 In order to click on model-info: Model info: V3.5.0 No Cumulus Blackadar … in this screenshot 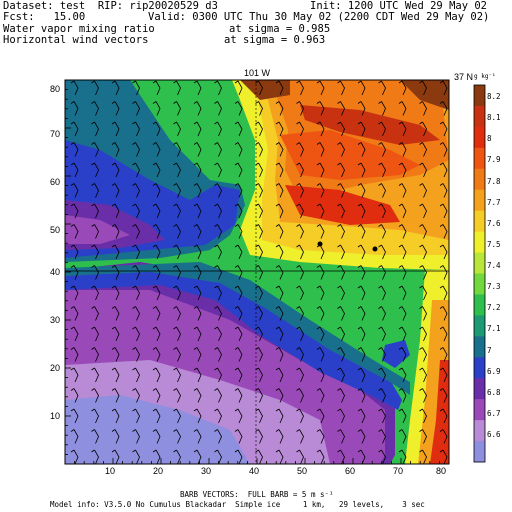, I will do `click(237, 504)`.